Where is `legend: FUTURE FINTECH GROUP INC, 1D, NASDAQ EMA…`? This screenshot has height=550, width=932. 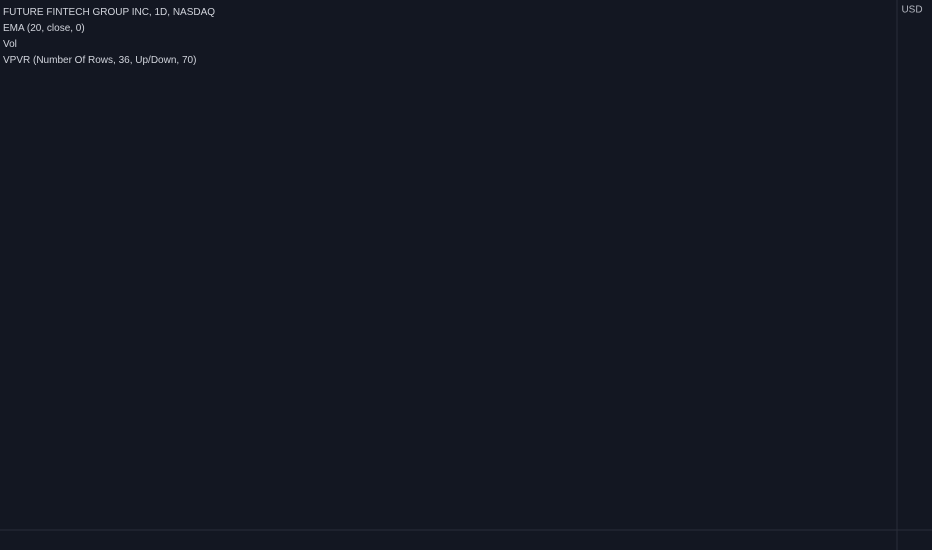
legend: FUTURE FINTECH GROUP INC, 1D, NASDAQ EMA… is located at coordinates (109, 36).